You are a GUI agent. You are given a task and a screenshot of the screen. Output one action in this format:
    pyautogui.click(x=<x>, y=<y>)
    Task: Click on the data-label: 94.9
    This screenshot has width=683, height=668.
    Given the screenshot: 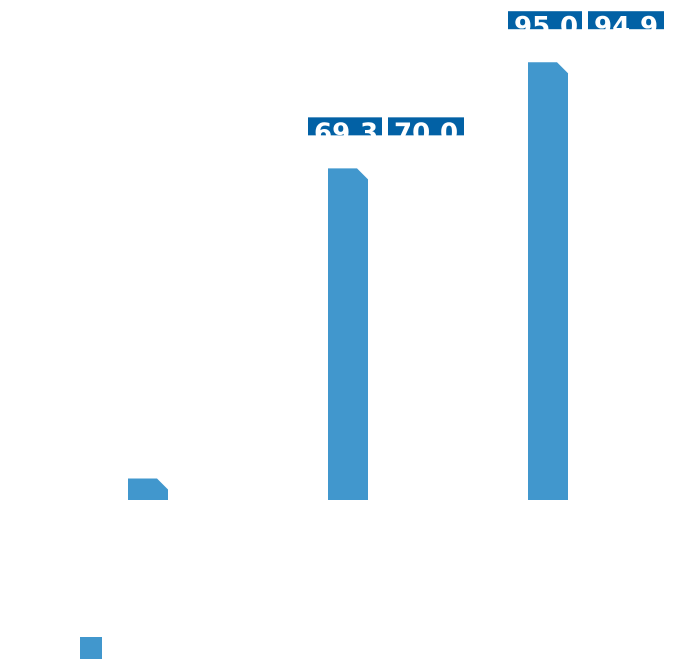 What is the action you would take?
    pyautogui.click(x=626, y=27)
    